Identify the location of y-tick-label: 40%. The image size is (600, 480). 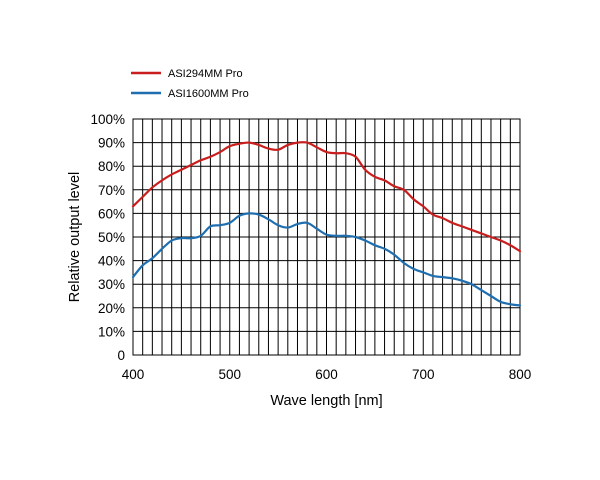
(111, 261).